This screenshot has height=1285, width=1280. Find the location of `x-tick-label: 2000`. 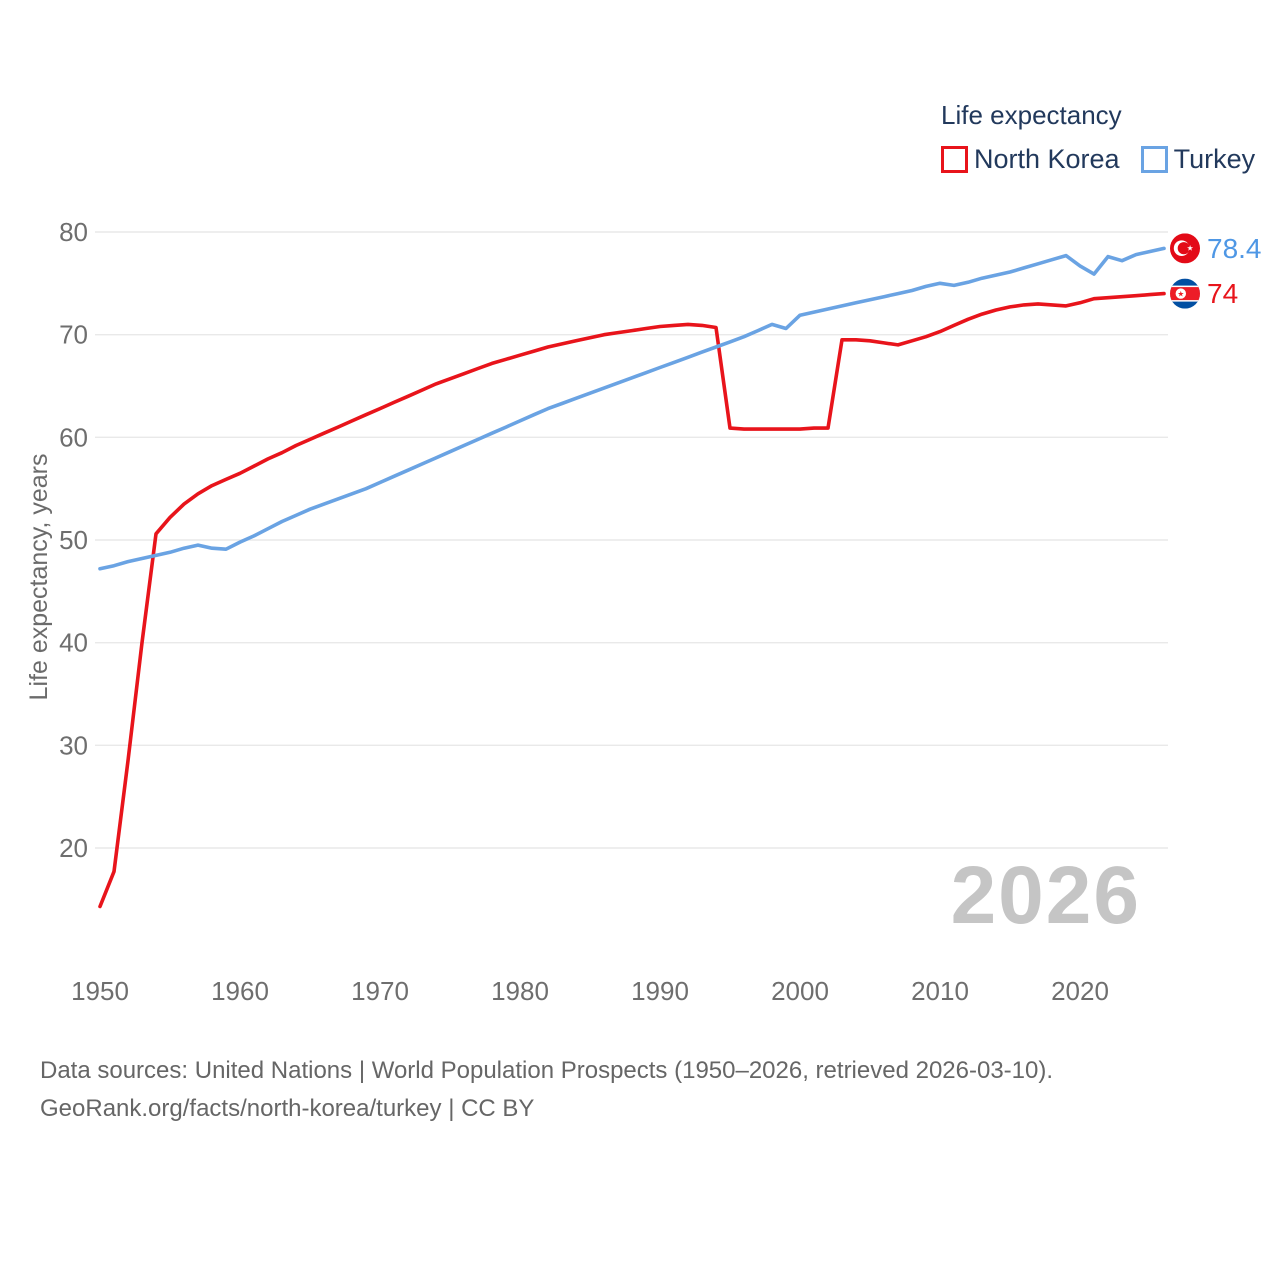

x-tick-label: 2000 is located at coordinates (800, 991).